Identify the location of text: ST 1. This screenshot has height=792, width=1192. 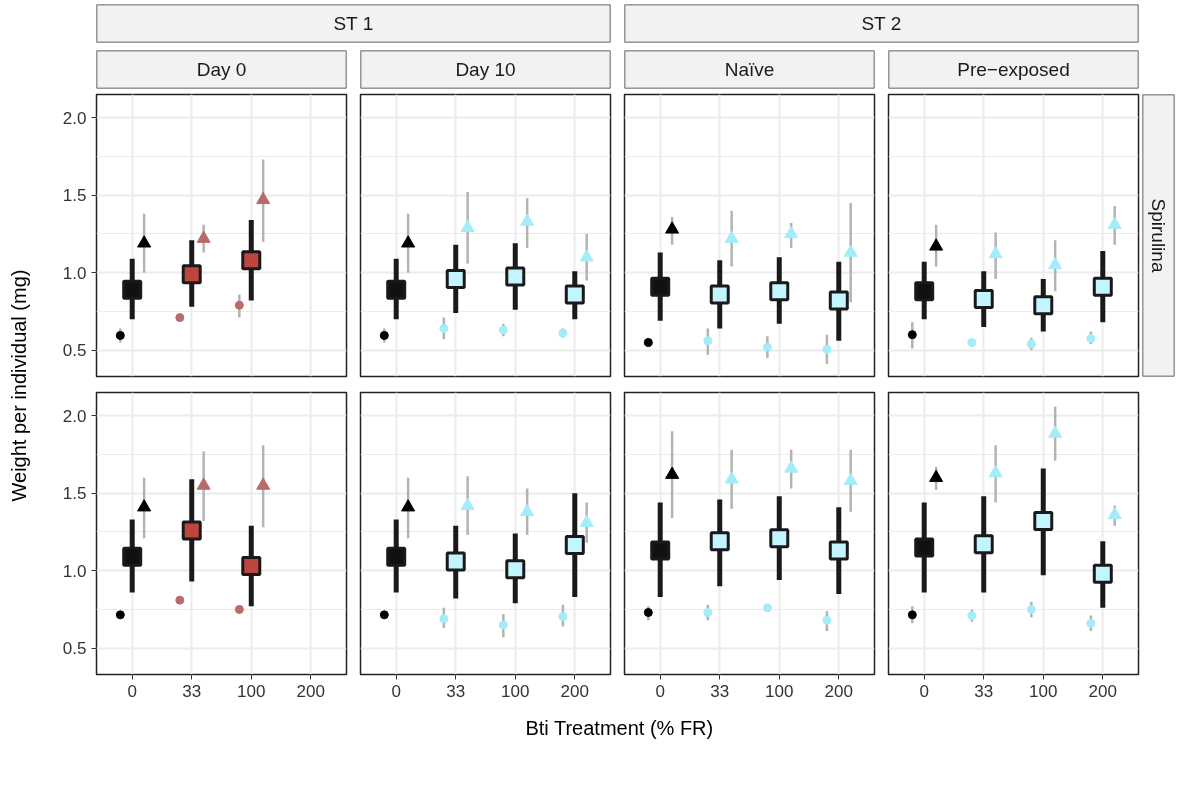
(353, 23).